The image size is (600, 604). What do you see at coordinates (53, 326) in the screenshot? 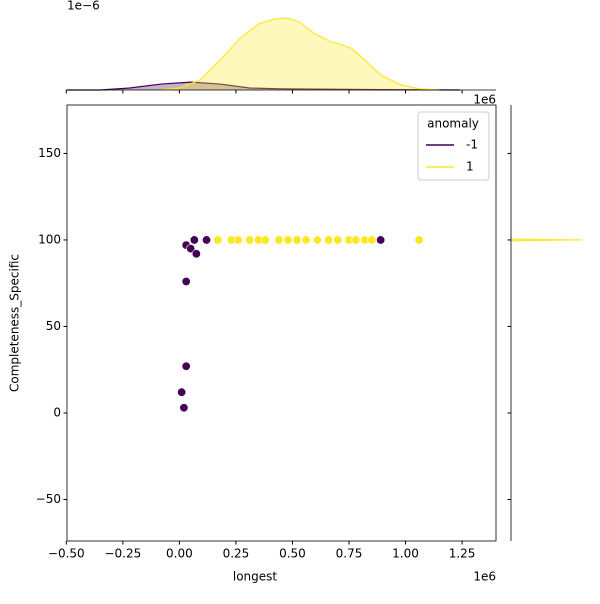
I see `y-tick-label: 50` at bounding box center [53, 326].